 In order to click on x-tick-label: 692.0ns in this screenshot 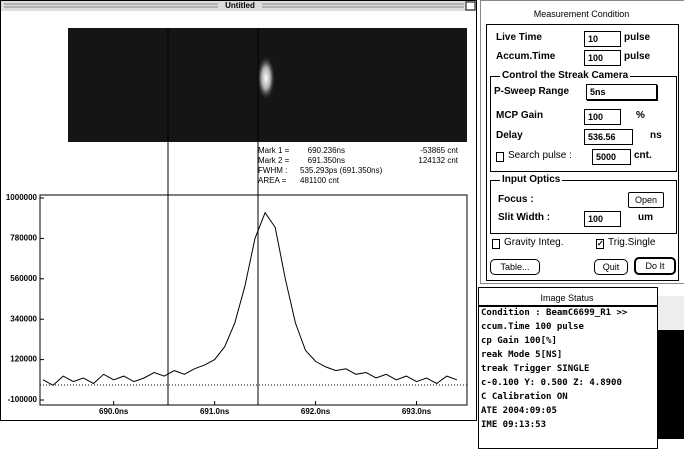, I will do `click(316, 411)`.